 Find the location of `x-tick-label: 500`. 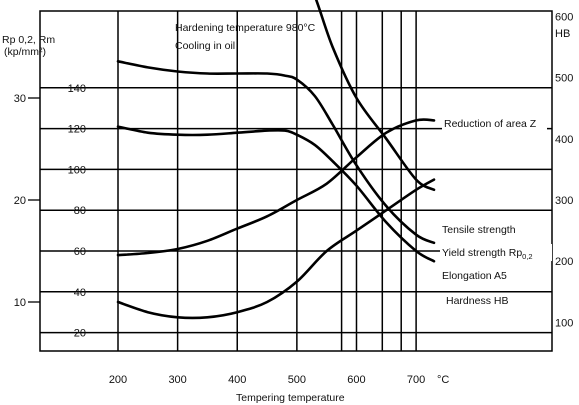

x-tick-label: 500 is located at coordinates (297, 380).